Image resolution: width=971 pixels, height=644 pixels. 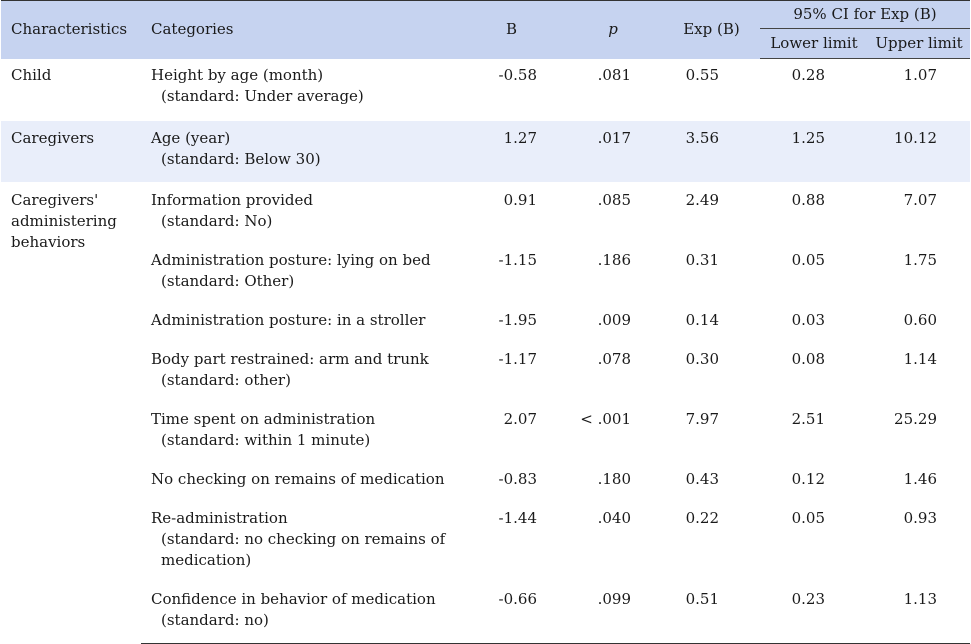 I want to click on cell-characteristic: Caregivers' administering behaviors, so click(x=64, y=220).